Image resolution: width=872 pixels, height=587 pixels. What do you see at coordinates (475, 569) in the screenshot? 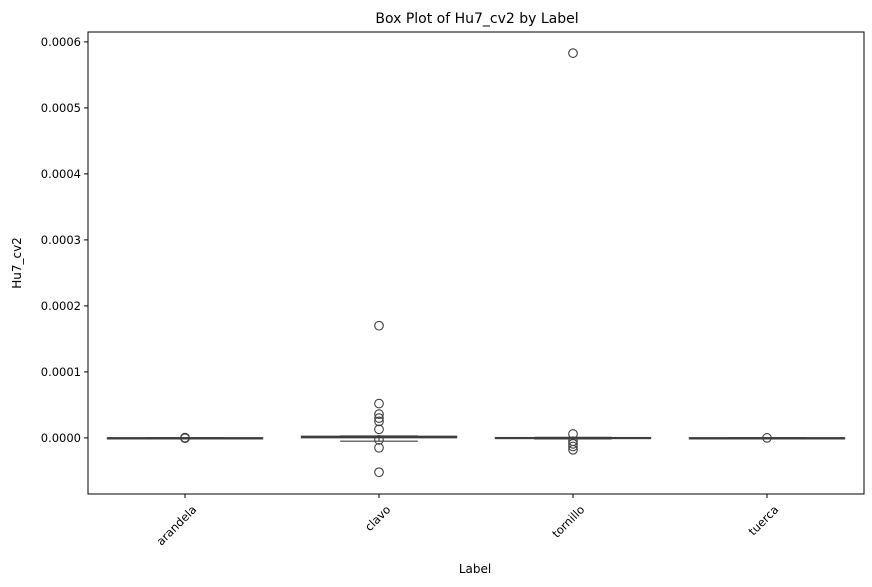
I see `x-axis-label: Label` at bounding box center [475, 569].